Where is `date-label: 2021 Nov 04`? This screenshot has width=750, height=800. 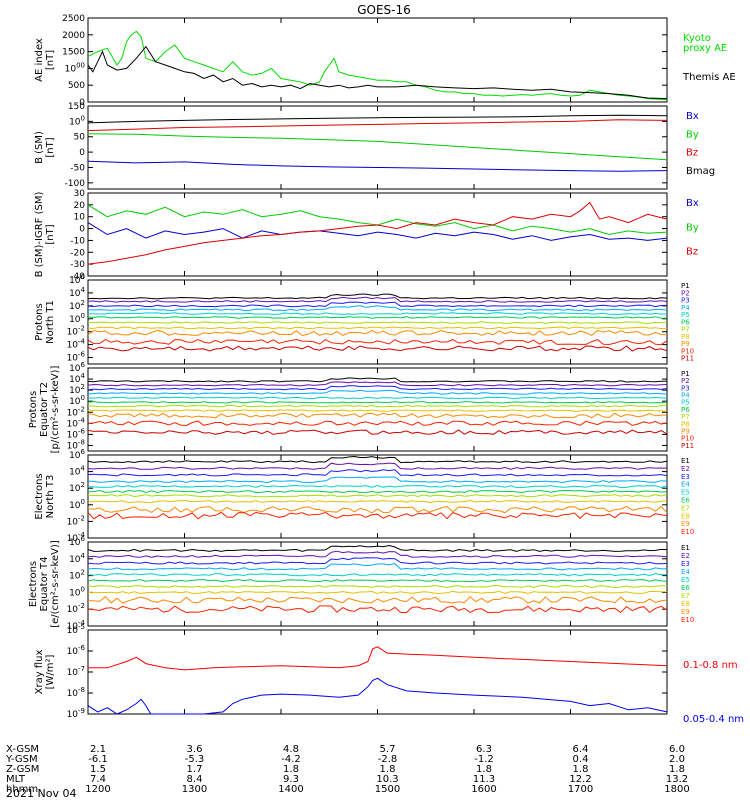
date-label: 2021 Nov 04 is located at coordinates (41, 793).